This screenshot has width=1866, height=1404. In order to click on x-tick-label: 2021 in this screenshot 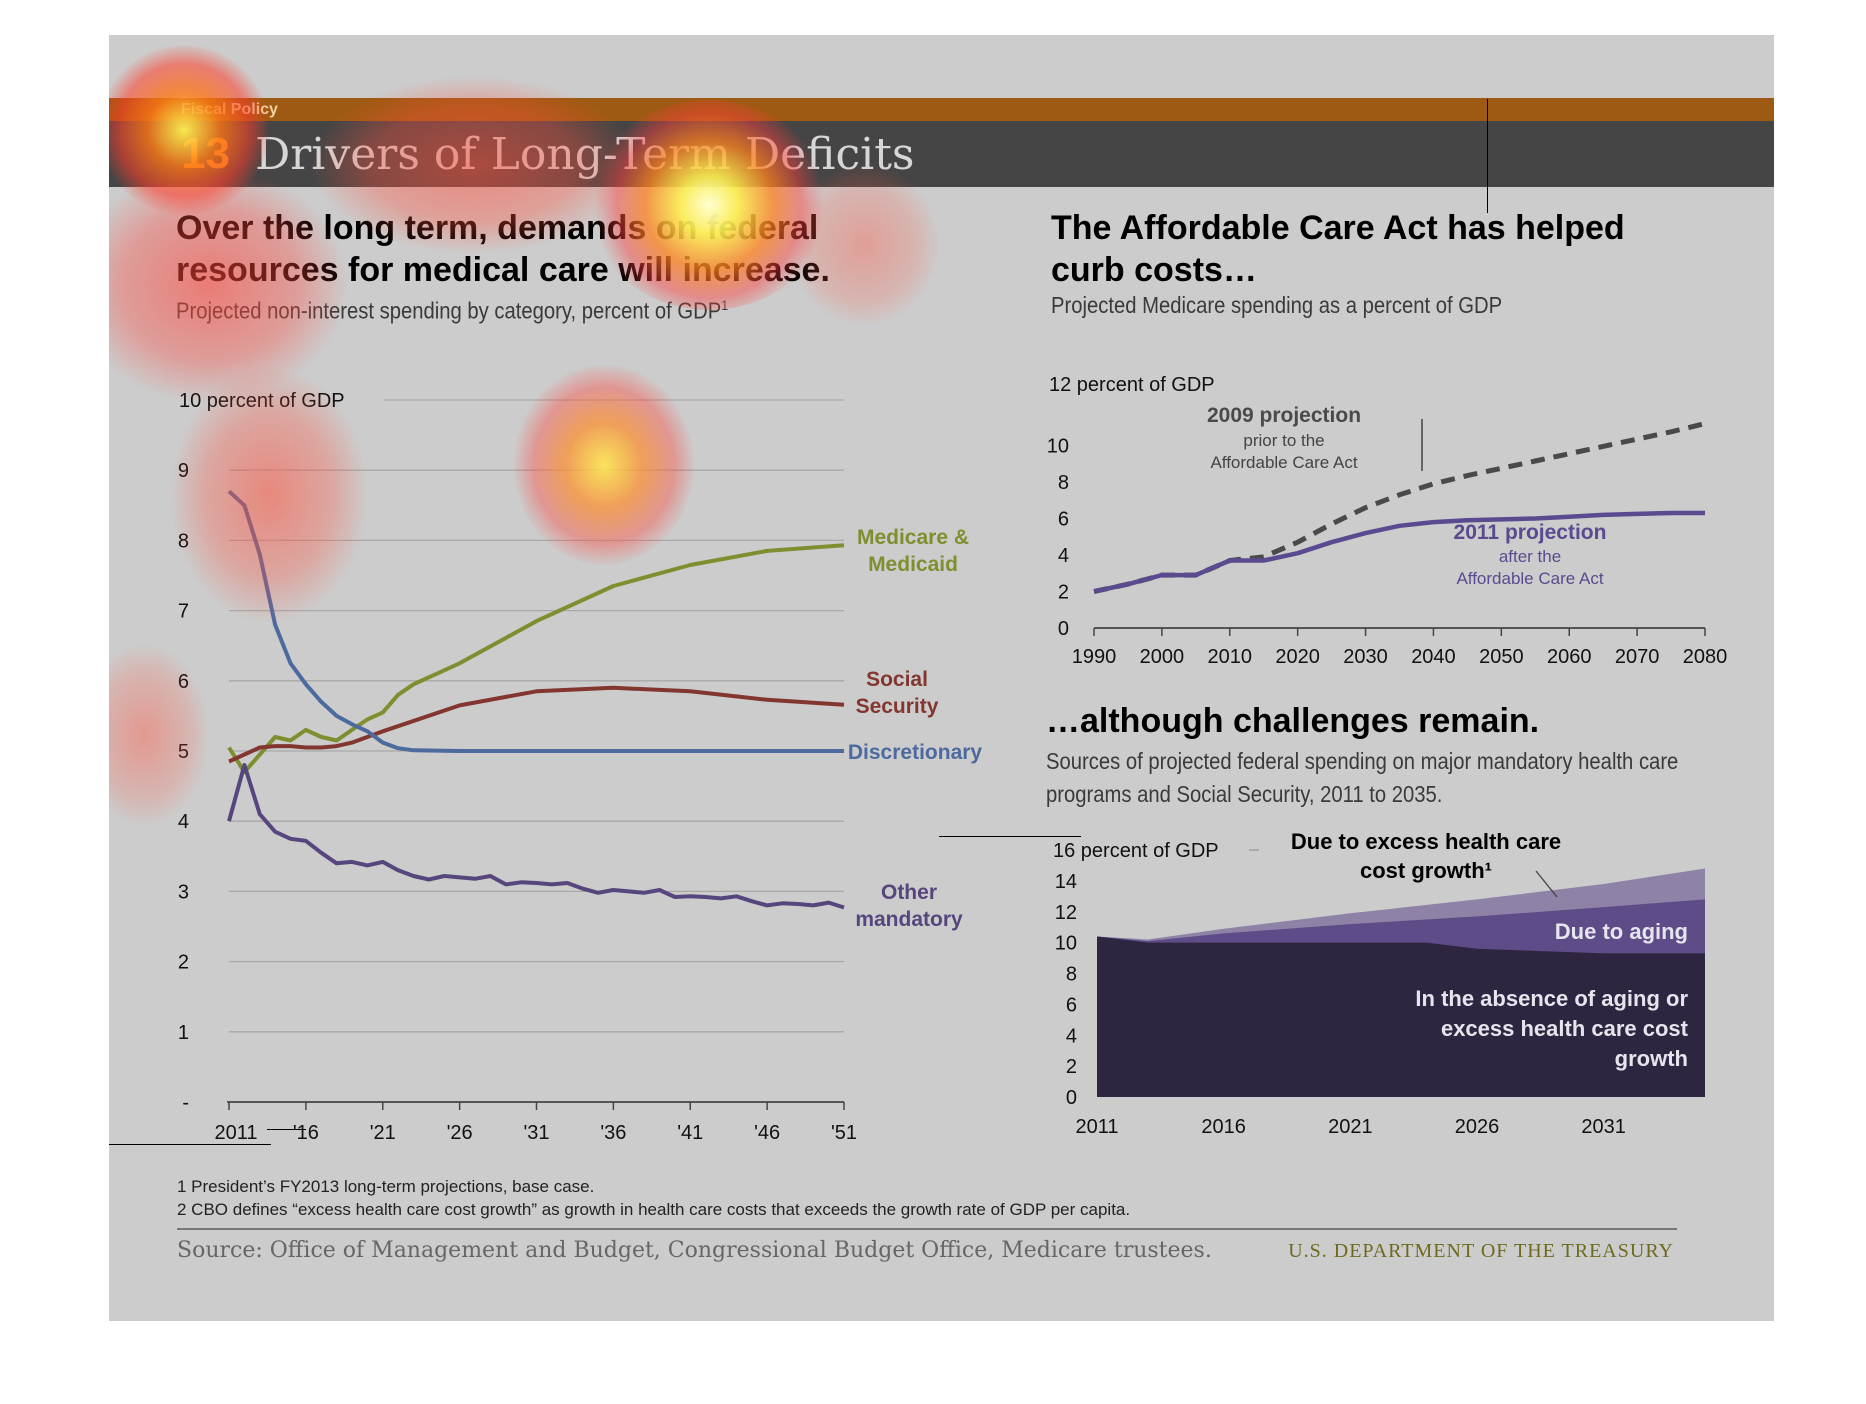, I will do `click(1350, 1127)`.